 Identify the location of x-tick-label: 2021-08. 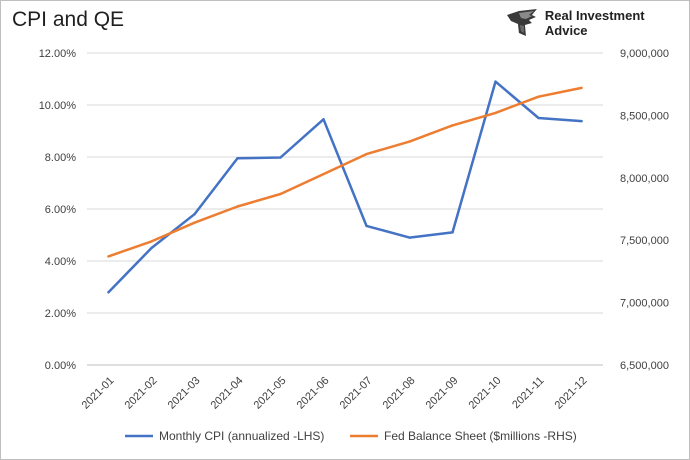
(399, 393).